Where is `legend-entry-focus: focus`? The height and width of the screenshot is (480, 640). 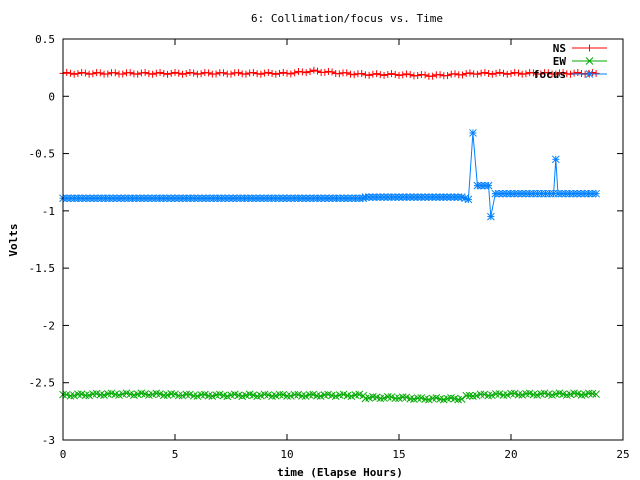 legend-entry-focus: focus is located at coordinates (570, 74).